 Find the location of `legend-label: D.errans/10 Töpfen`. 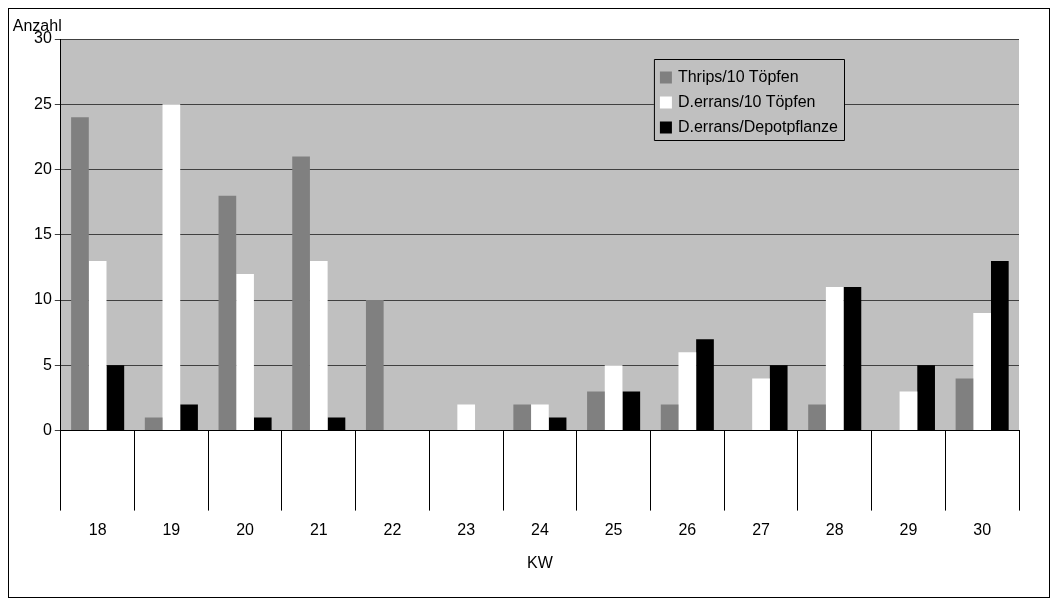

legend-label: D.errans/10 Töpfen is located at coordinates (746, 101).